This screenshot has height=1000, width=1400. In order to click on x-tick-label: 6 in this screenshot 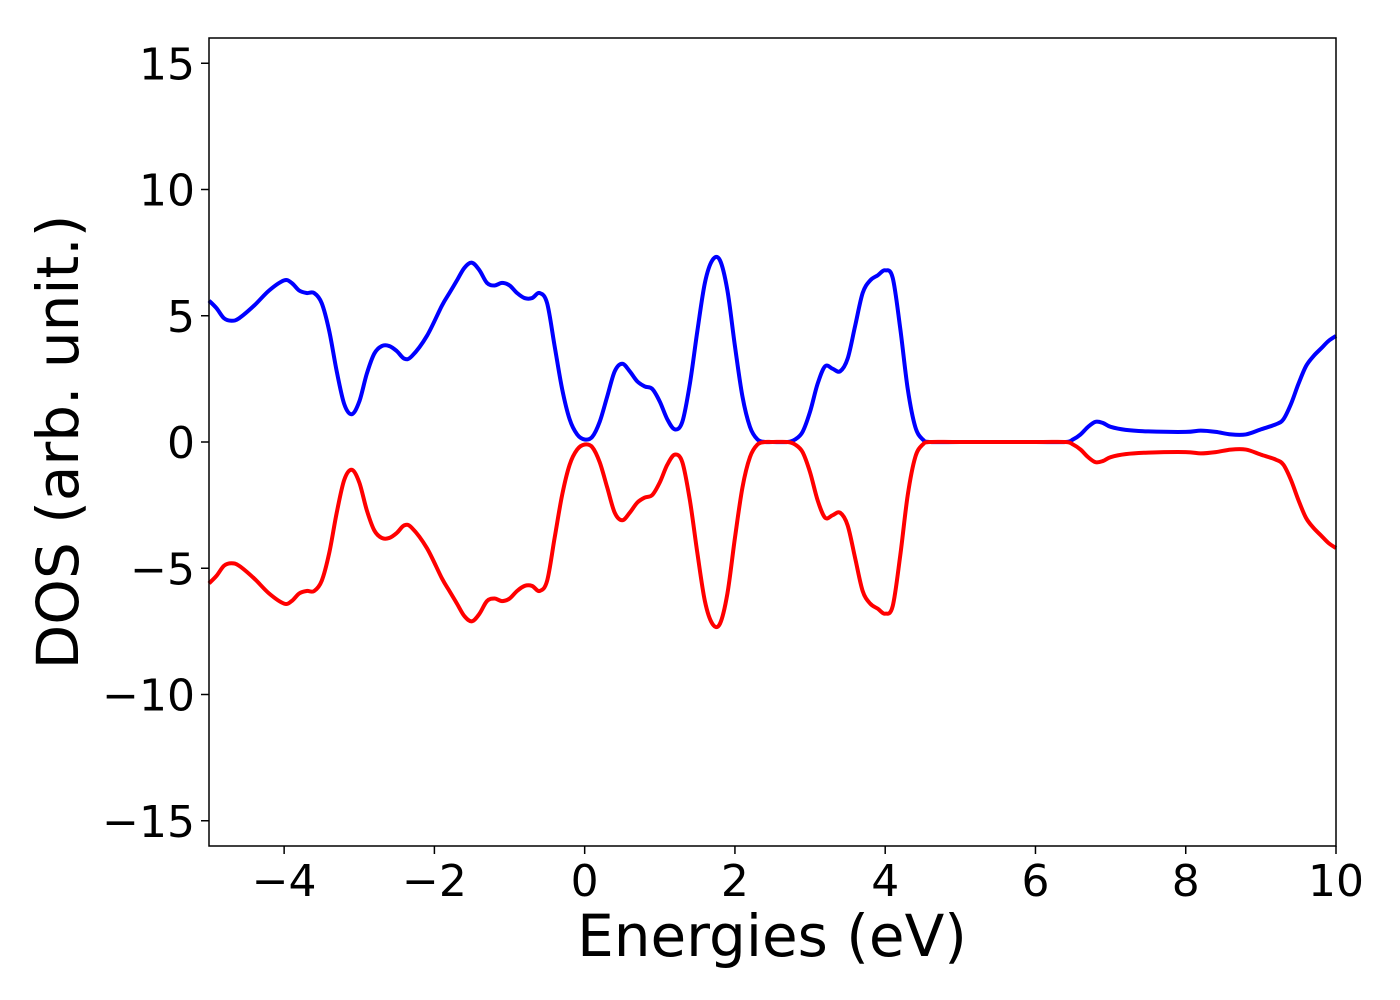, I will do `click(1035, 881)`.